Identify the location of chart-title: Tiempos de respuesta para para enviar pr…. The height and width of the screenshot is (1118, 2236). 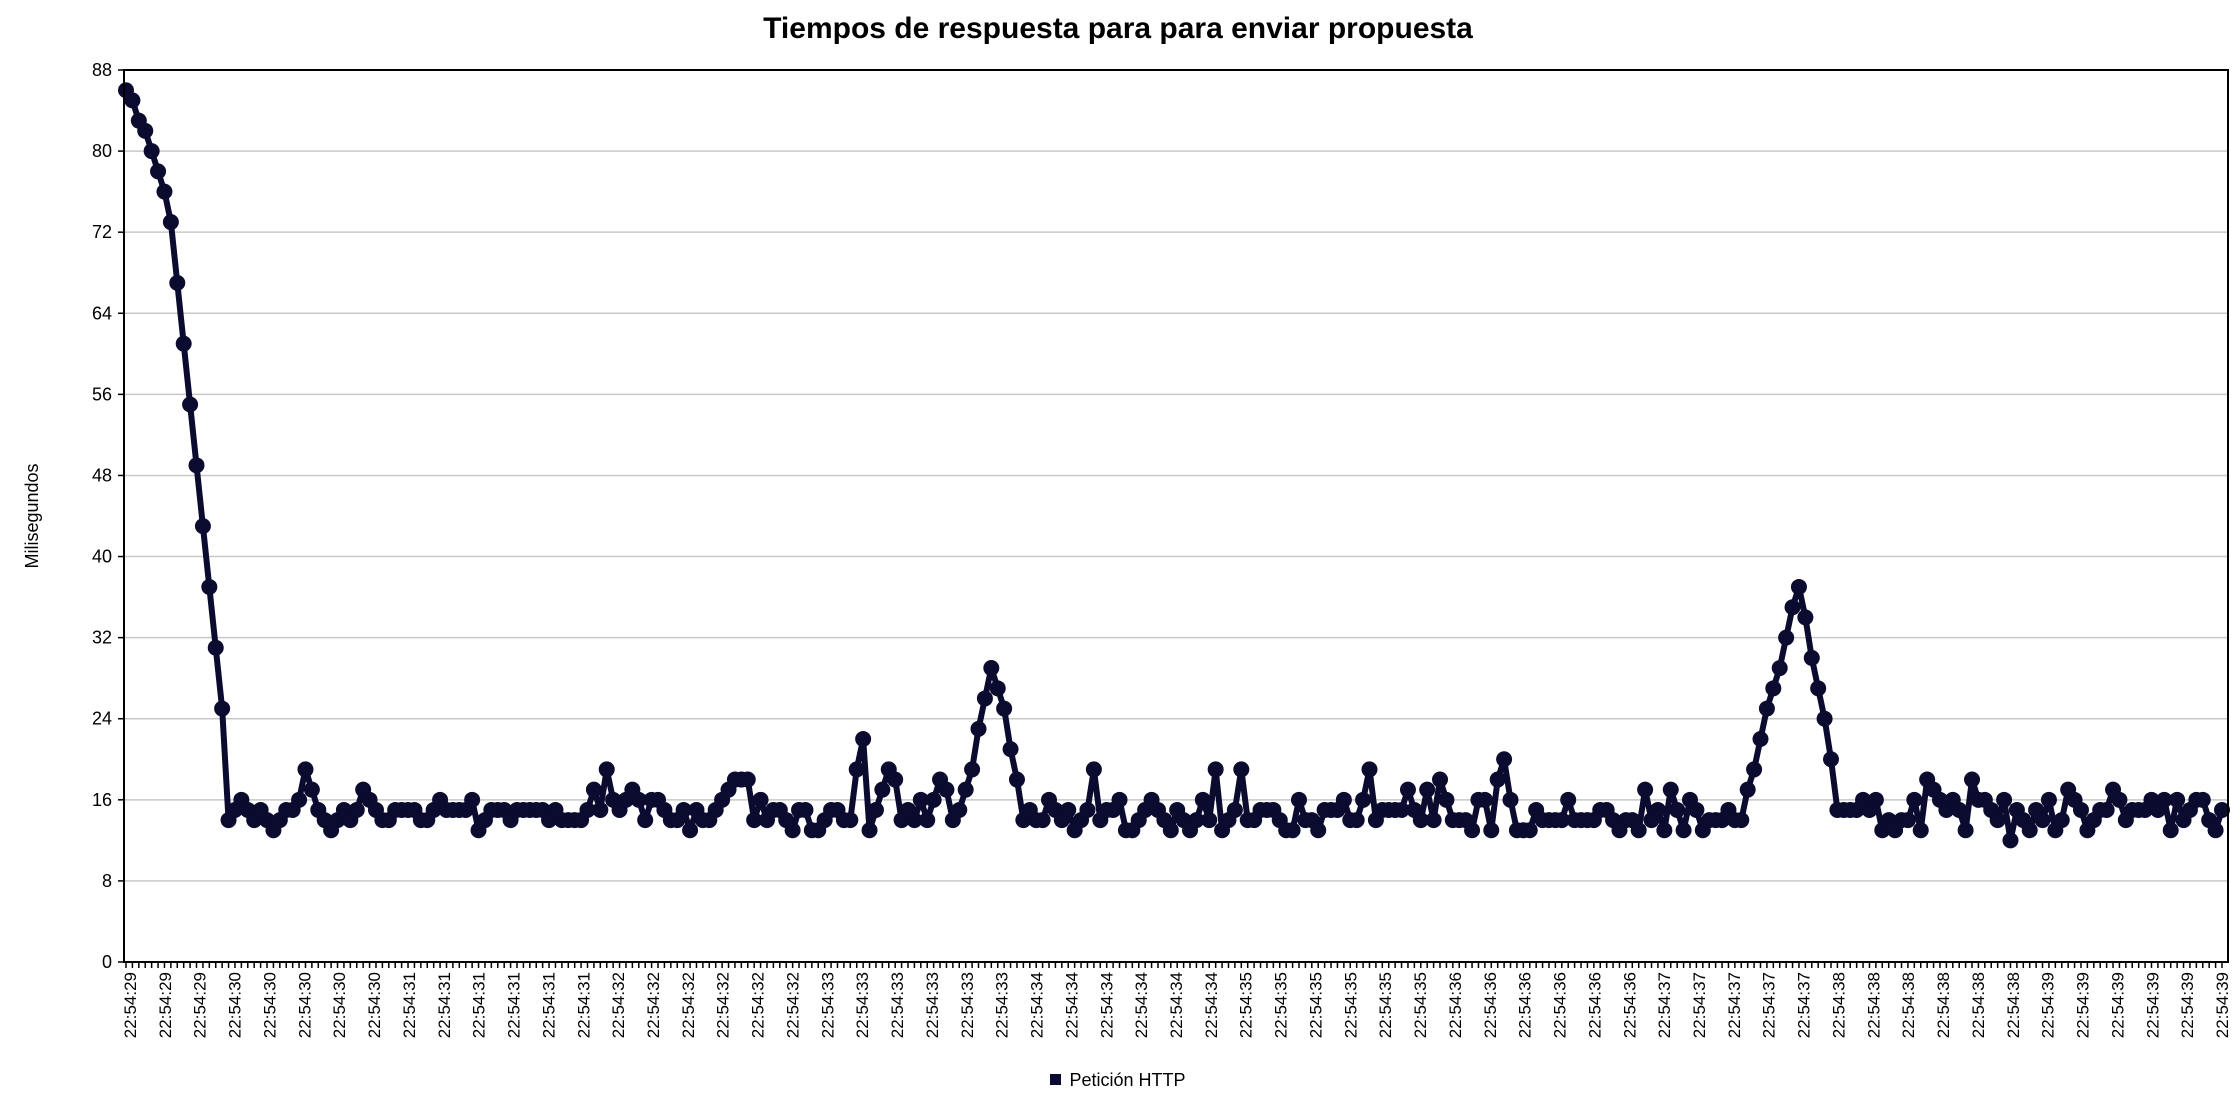
(1118, 28).